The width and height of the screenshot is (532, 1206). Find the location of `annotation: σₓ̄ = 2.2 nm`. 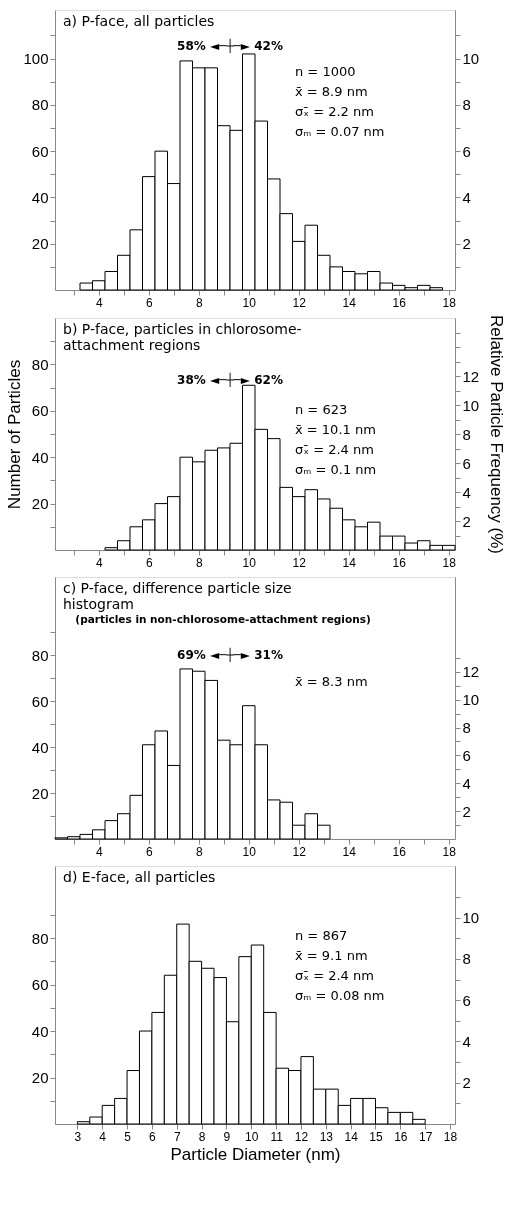

annotation: σₓ̄ = 2.2 nm is located at coordinates (334, 111).